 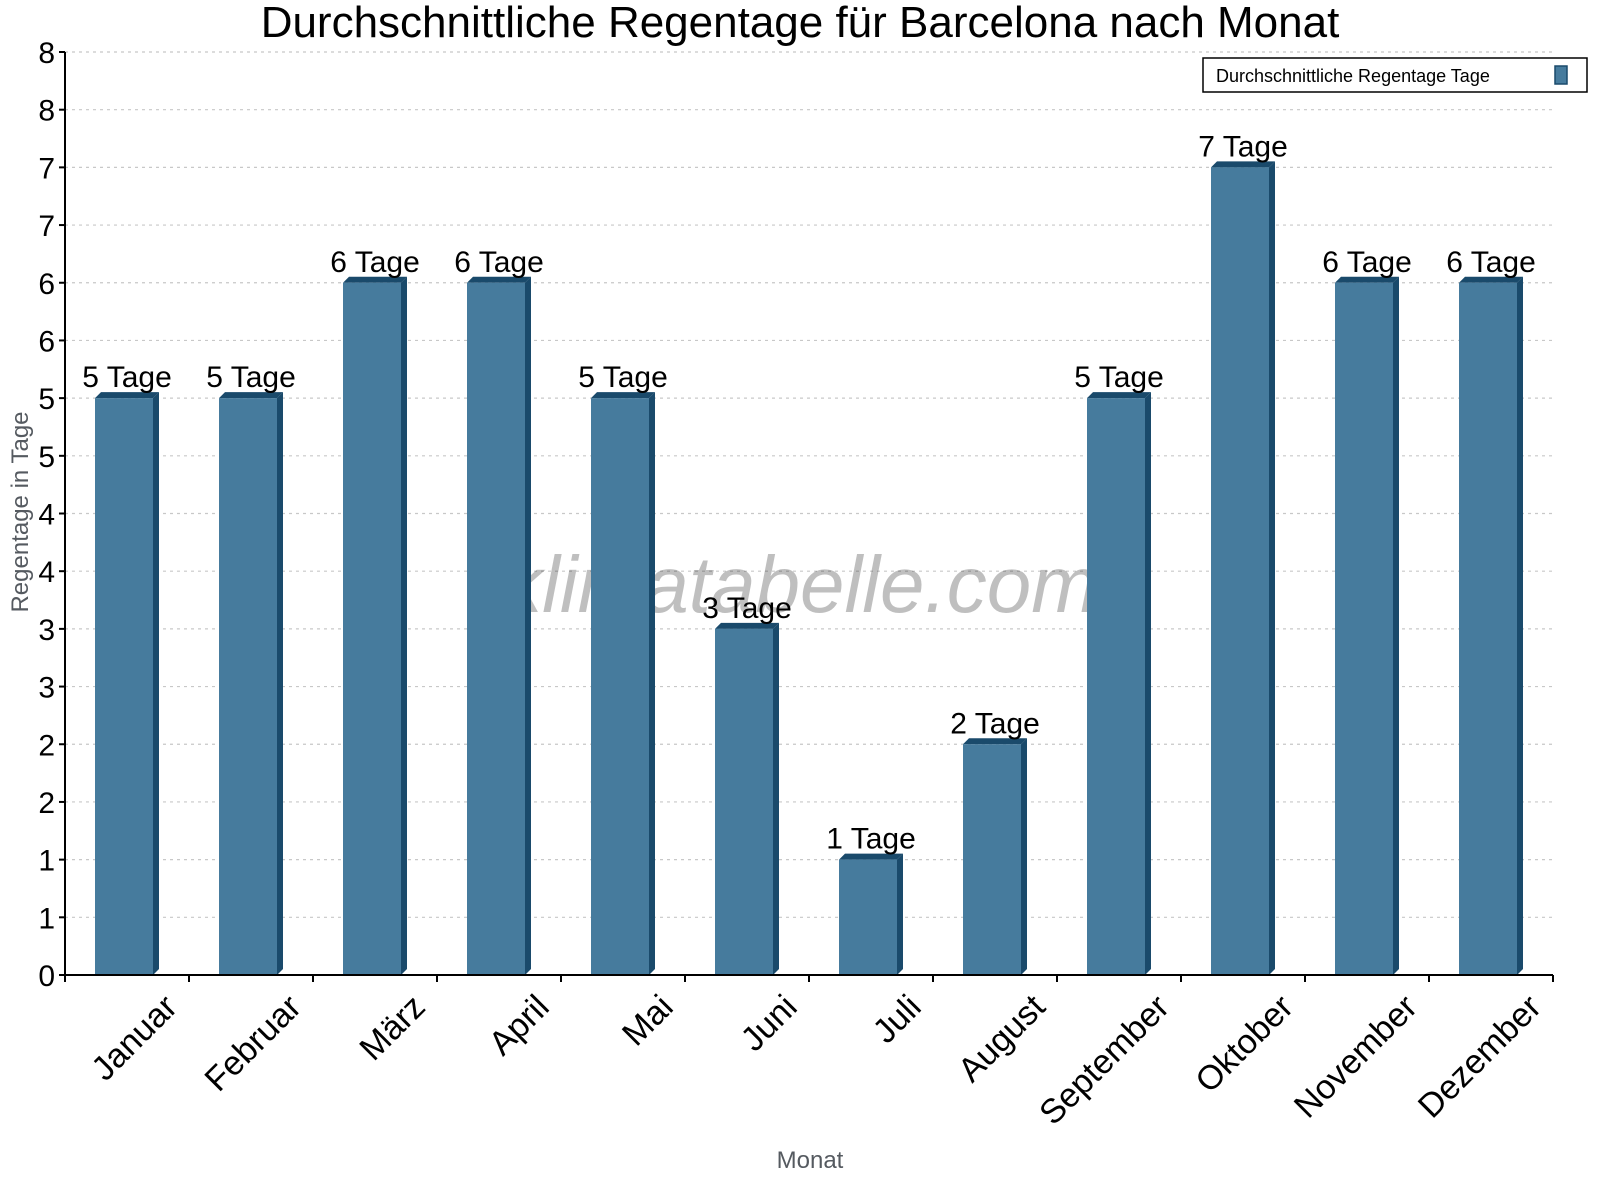 What do you see at coordinates (1356, 1057) in the screenshot?
I see `x-tick-label: November` at bounding box center [1356, 1057].